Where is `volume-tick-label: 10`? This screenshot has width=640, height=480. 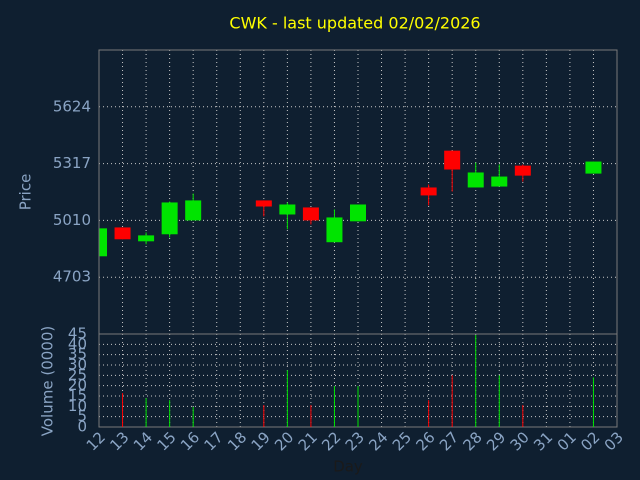
volume-tick-label: 10 is located at coordinates (77, 406).